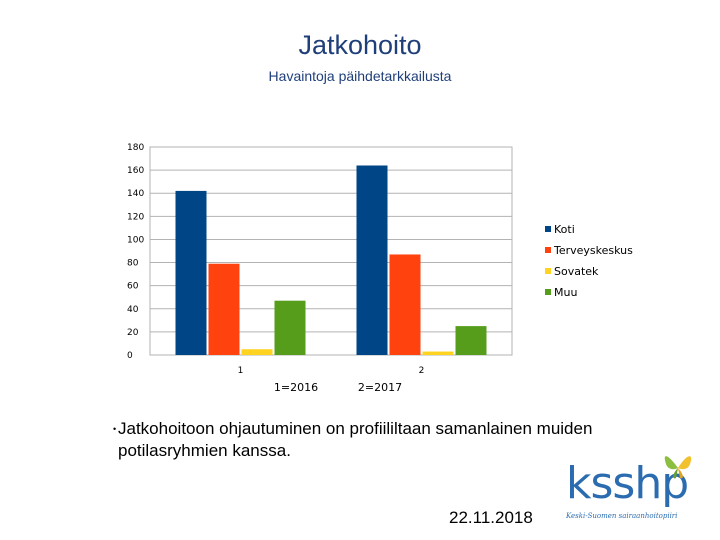 The height and width of the screenshot is (540, 720). Describe the element at coordinates (576, 271) in the screenshot. I see `legend-label: Sovatek` at that location.